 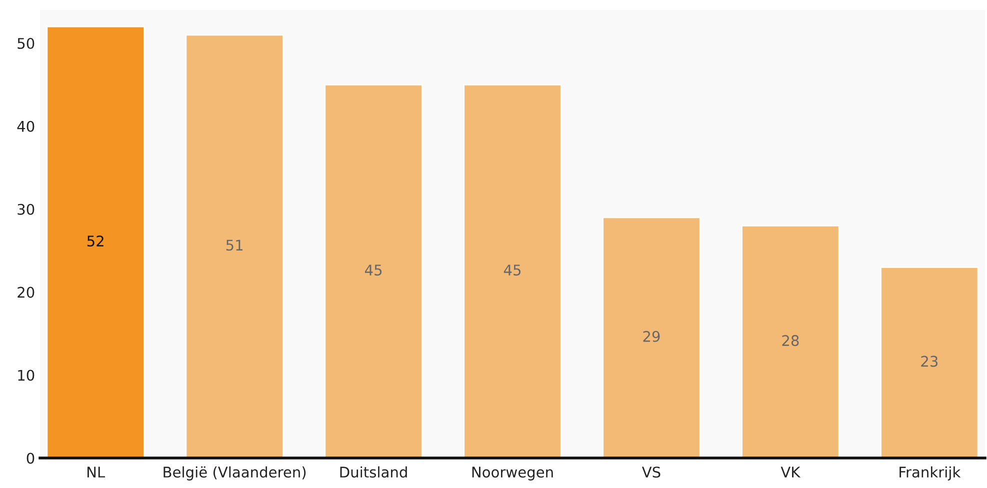 I want to click on x-tick-label: Duitsland, so click(x=373, y=472).